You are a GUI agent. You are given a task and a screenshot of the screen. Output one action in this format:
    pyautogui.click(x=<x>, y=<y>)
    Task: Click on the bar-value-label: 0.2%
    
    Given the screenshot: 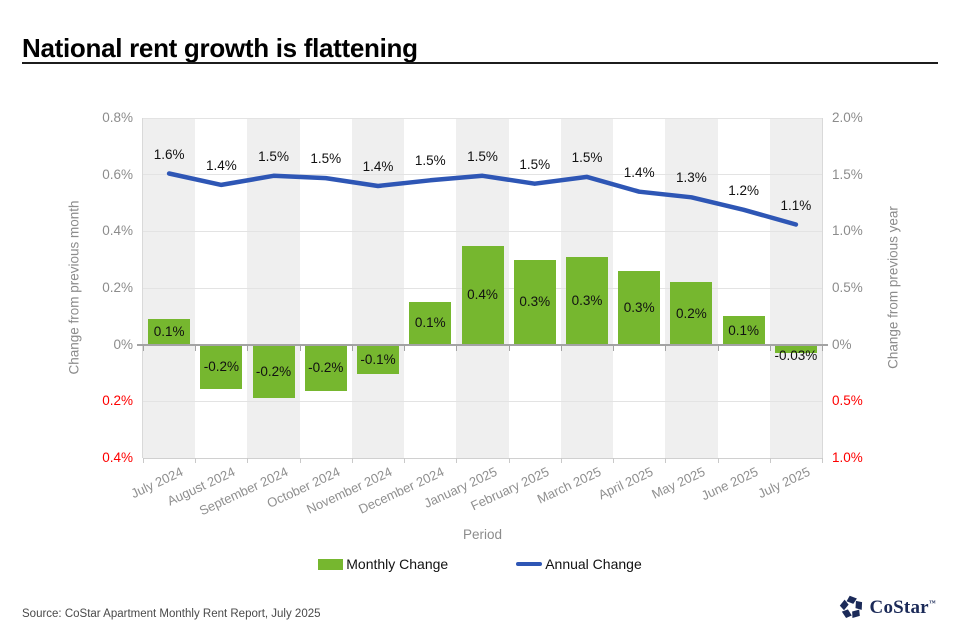 What is the action you would take?
    pyautogui.click(x=691, y=313)
    